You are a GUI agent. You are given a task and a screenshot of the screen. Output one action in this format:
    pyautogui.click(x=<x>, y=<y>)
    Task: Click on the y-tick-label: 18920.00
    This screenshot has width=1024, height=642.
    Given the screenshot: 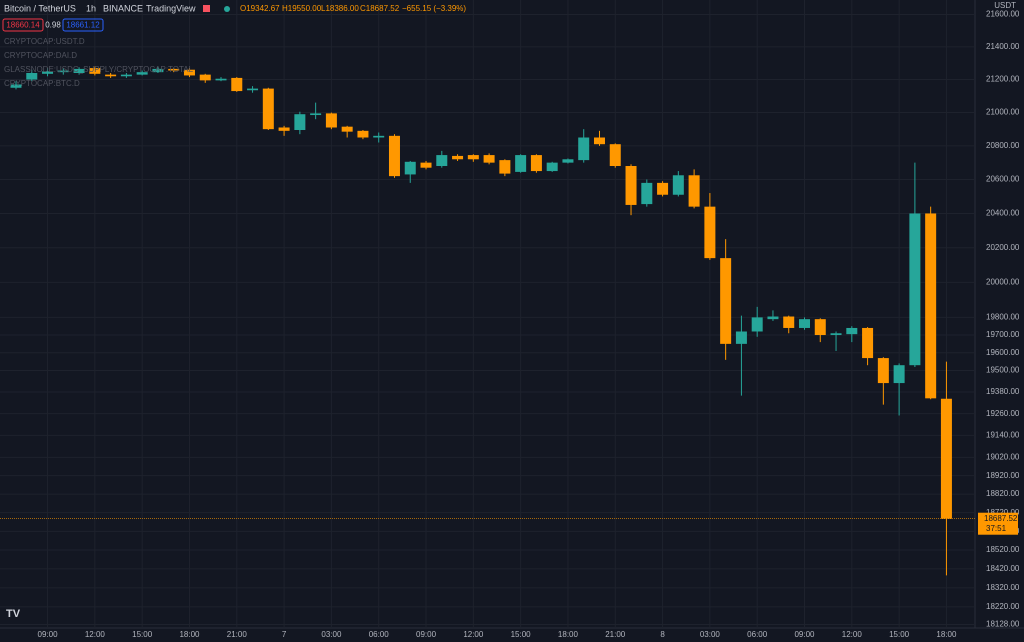 What is the action you would take?
    pyautogui.click(x=1003, y=475)
    